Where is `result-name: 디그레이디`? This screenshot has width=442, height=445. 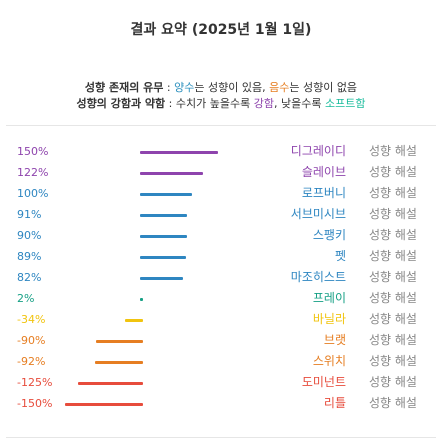 result-name: 디그레이디 is located at coordinates (318, 151).